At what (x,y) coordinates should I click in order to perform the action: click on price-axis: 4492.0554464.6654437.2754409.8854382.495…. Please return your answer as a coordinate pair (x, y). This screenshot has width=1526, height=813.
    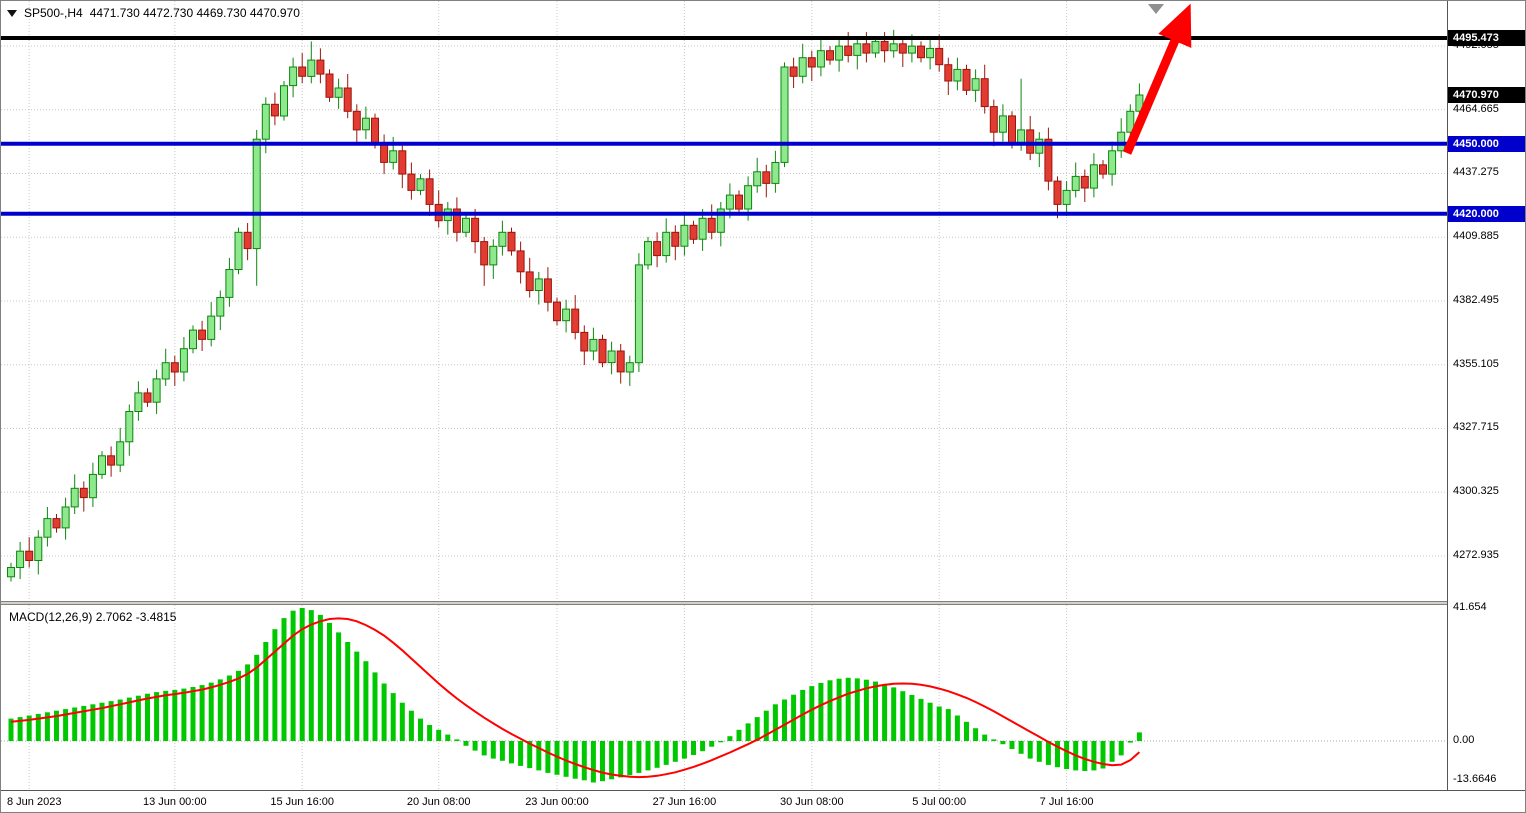
    Looking at the image, I should click on (1486, 395).